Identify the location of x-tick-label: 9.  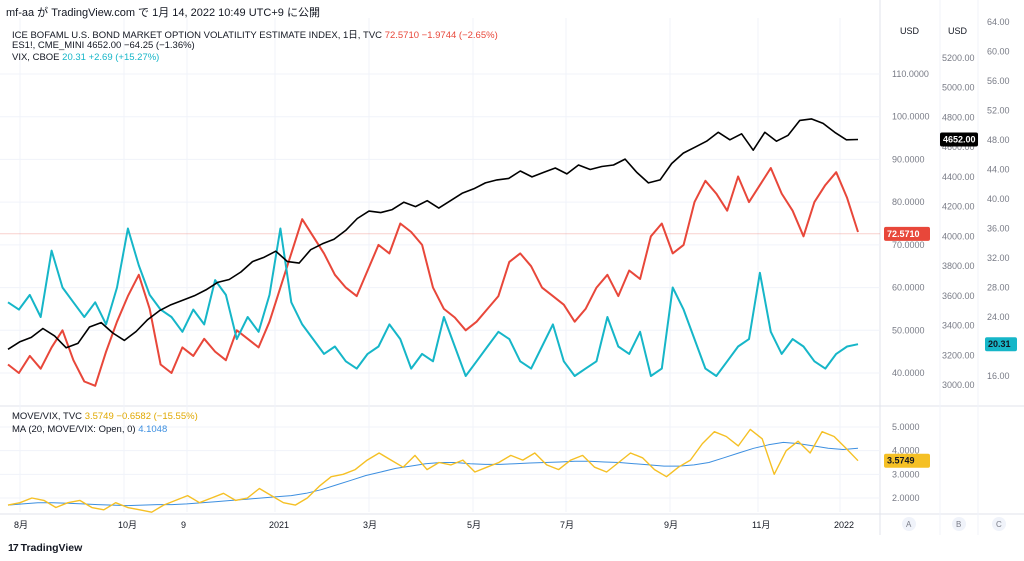
(183, 525).